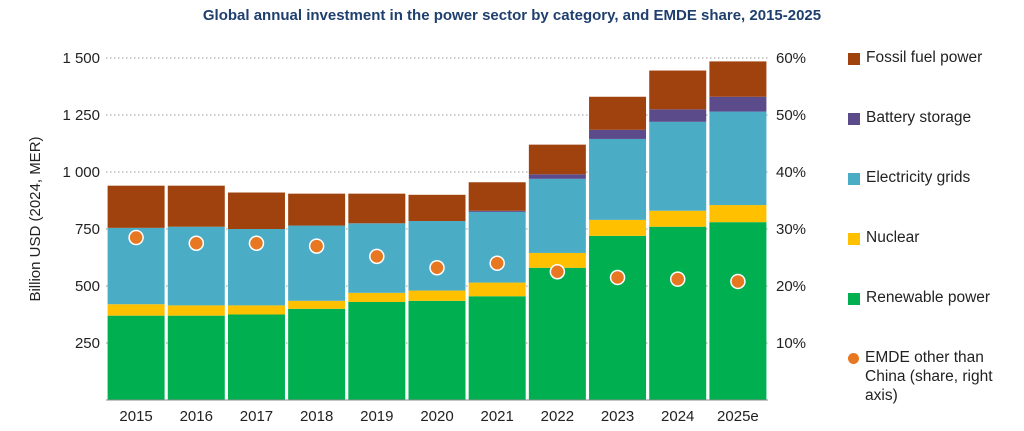 This screenshot has height=431, width=1024. Describe the element at coordinates (81, 172) in the screenshot. I see `y-tick-label: 1 000` at that location.